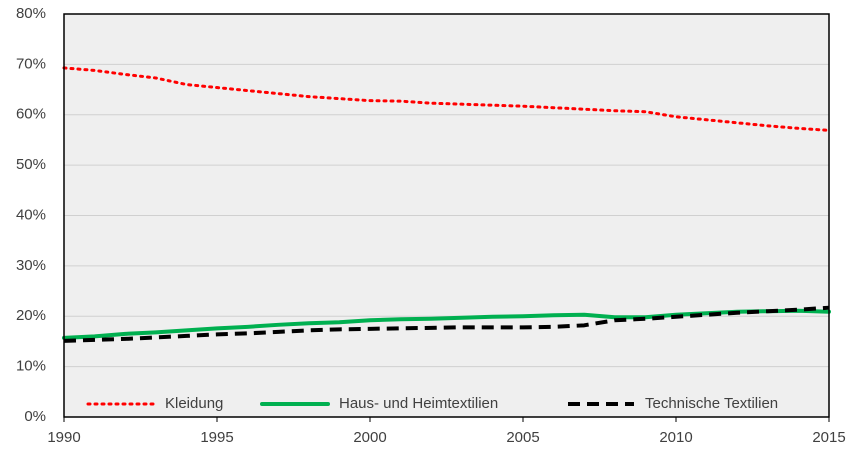 The width and height of the screenshot is (853, 459). I want to click on x-tick-label: 1995, so click(216, 437).